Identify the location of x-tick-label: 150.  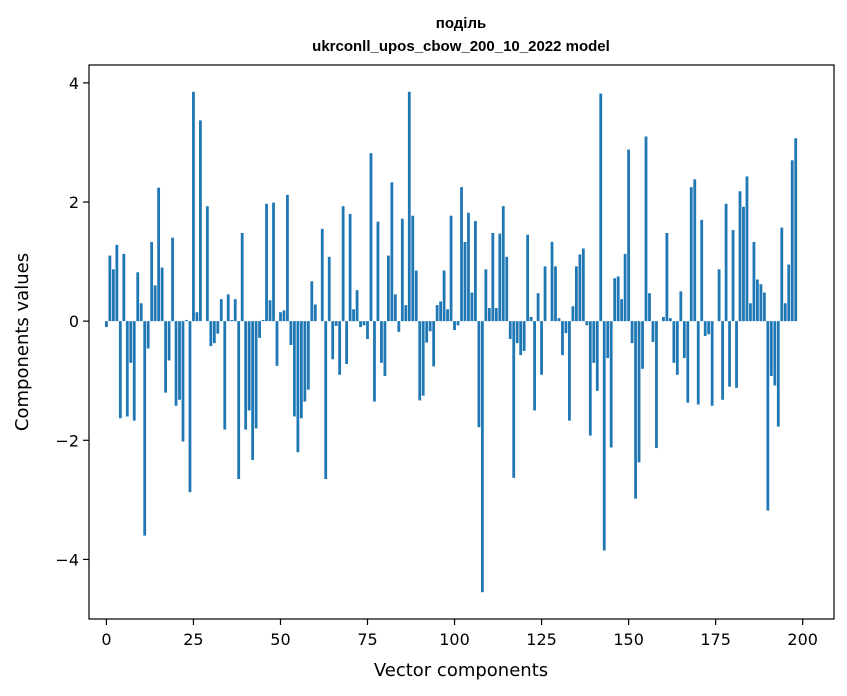
(628, 639).